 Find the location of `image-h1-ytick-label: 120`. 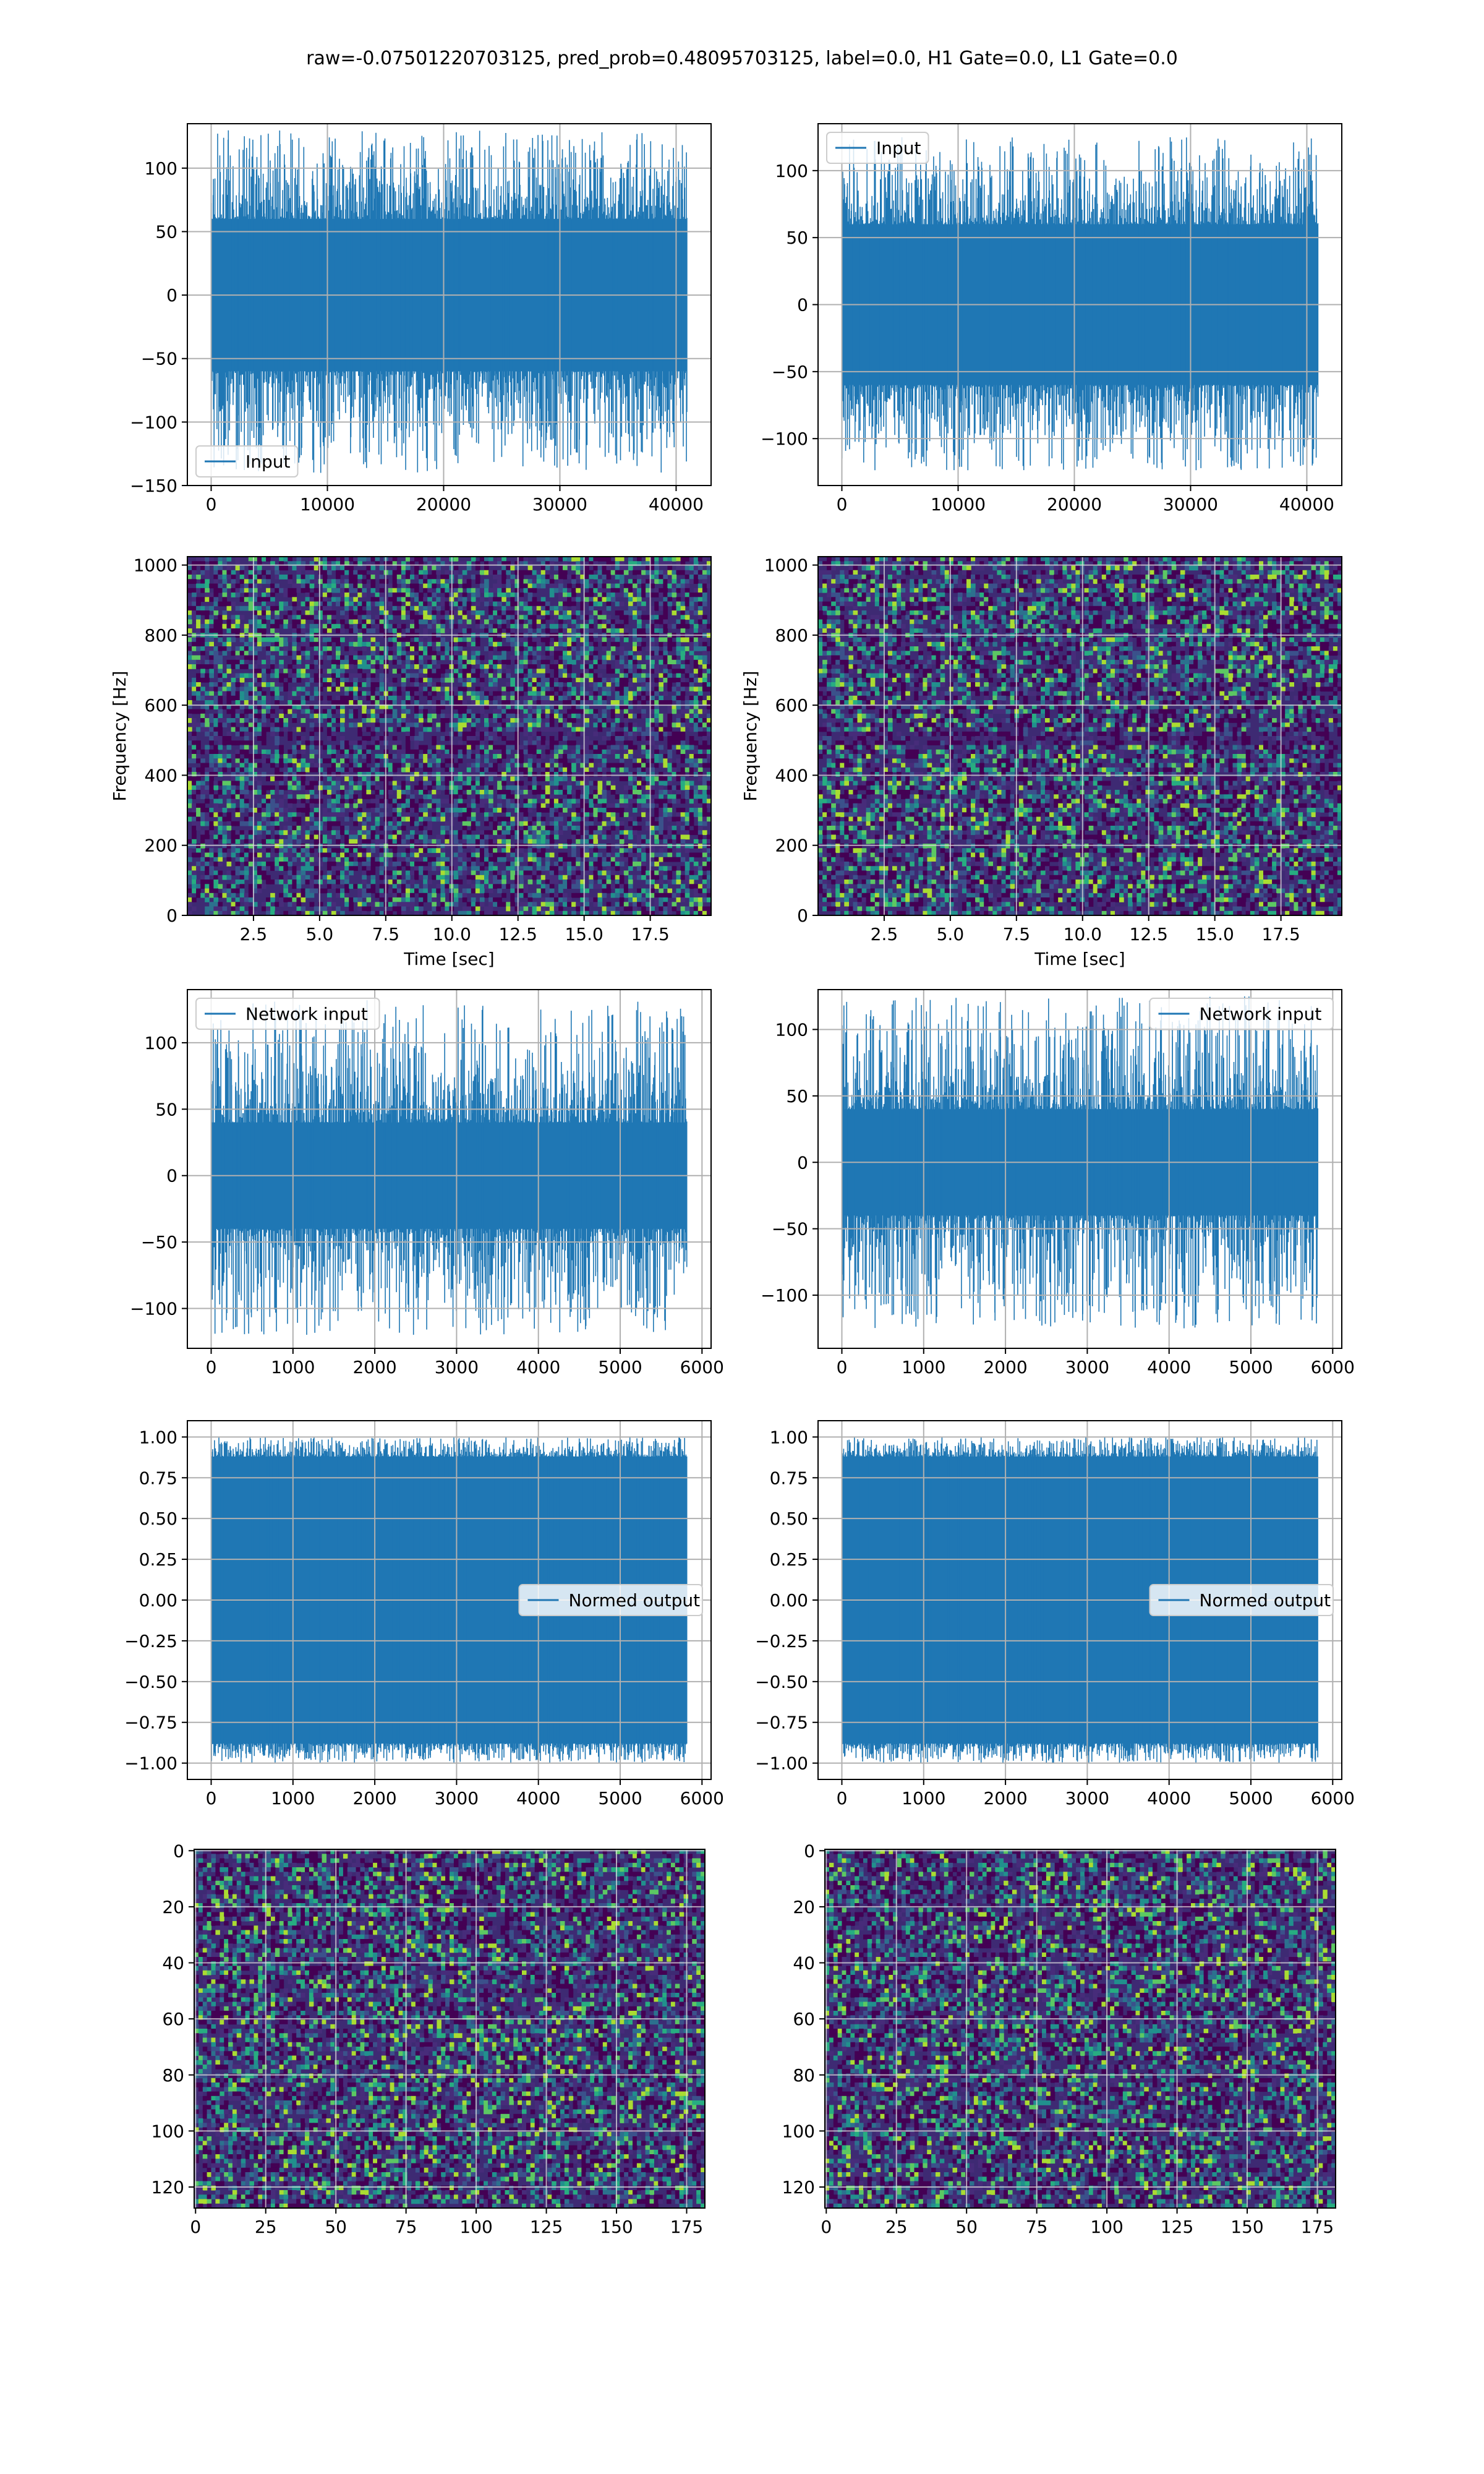

image-h1-ytick-label: 120 is located at coordinates (167, 2187).